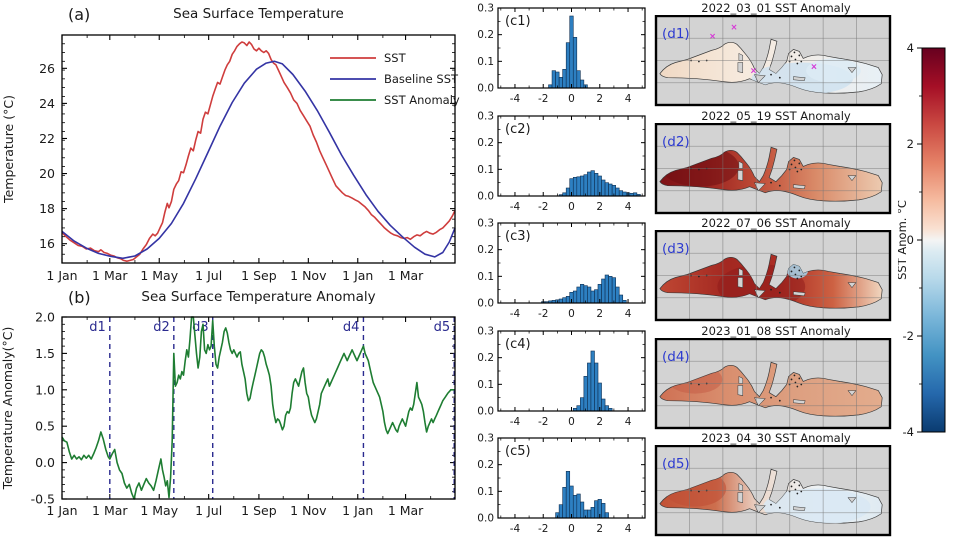 The image size is (960, 538). Describe the element at coordinates (933, 240) in the screenshot. I see `colorbar-gradient` at that location.